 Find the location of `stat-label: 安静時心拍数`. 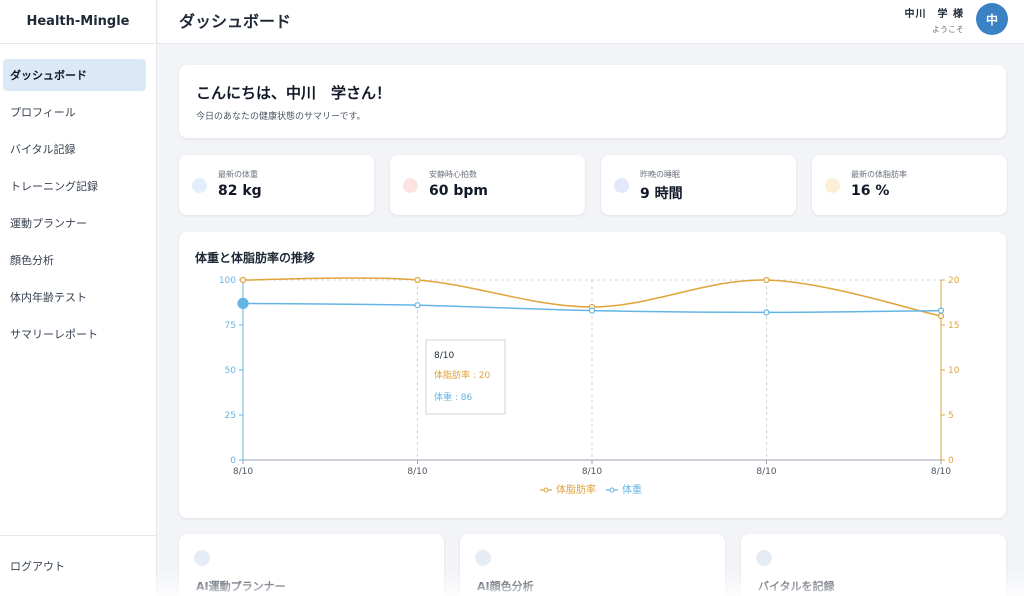

stat-label: 安静時心拍数 is located at coordinates (453, 174).